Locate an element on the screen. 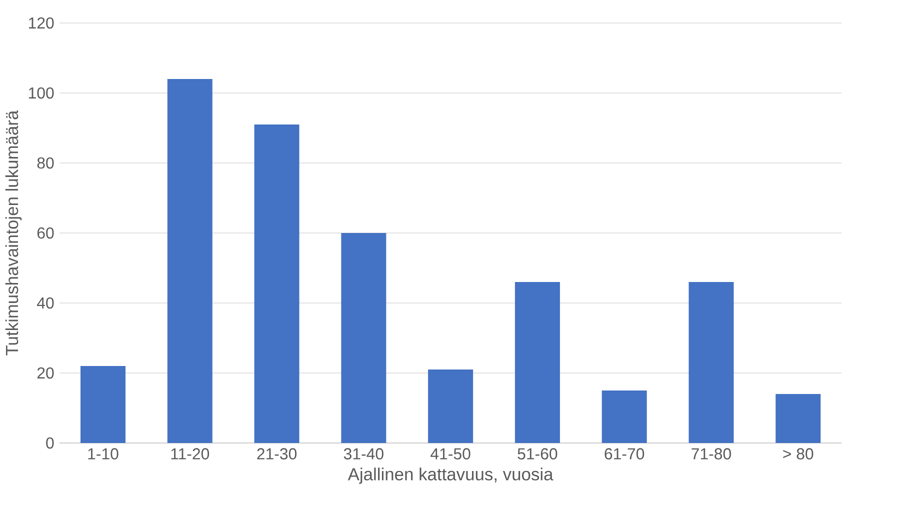  y-tick-label: 20 is located at coordinates (45, 373).